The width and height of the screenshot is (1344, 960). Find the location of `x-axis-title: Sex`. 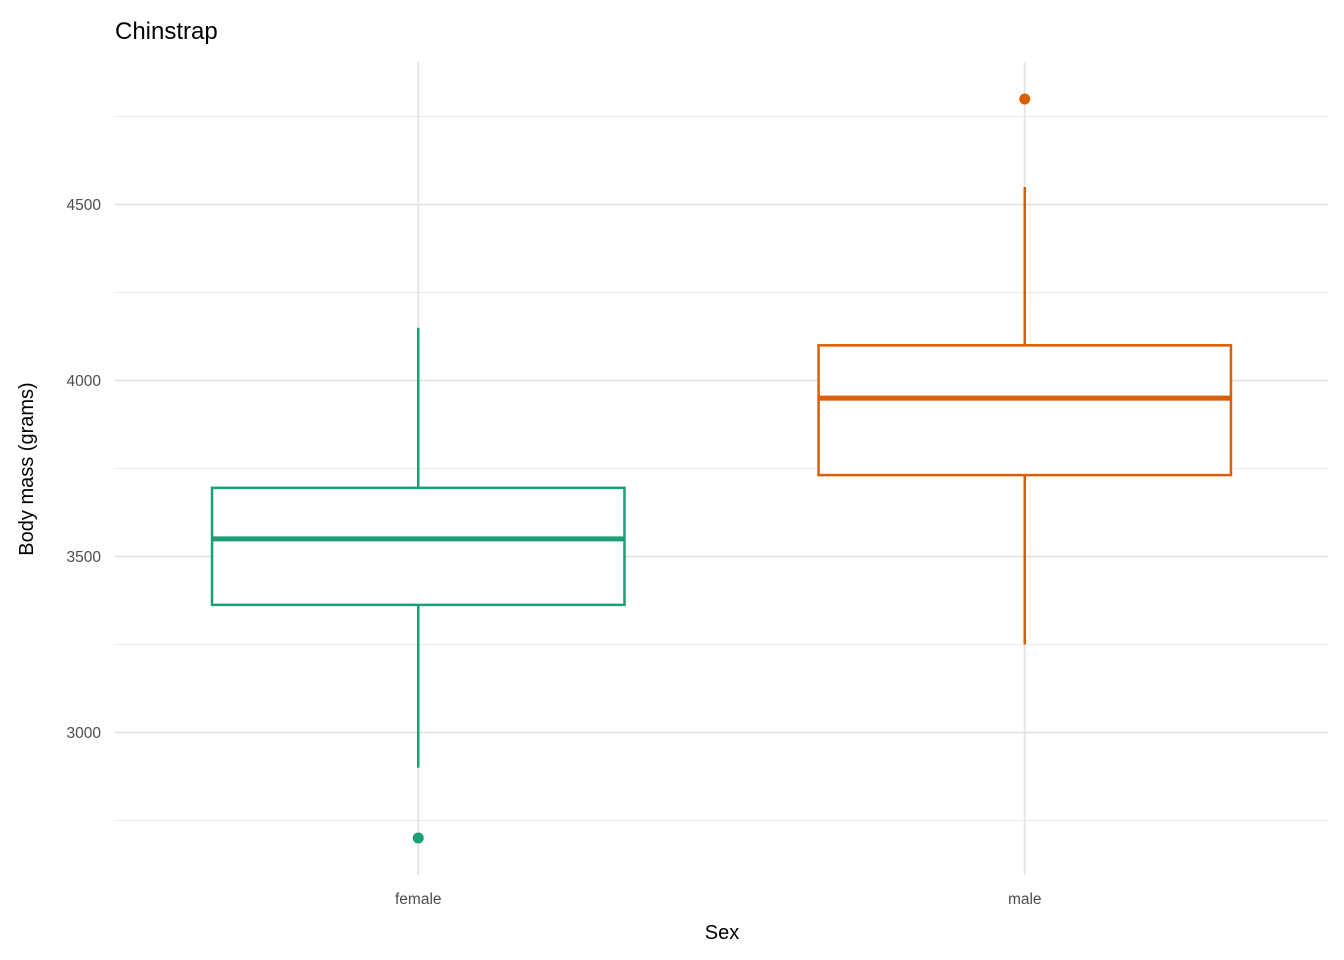

x-axis-title: Sex is located at coordinates (722, 933).